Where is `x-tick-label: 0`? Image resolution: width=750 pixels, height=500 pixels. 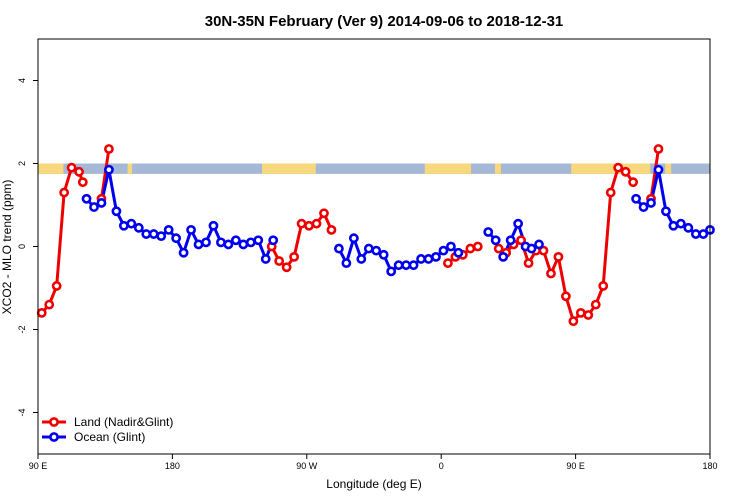 x-tick-label: 0 is located at coordinates (441, 466).